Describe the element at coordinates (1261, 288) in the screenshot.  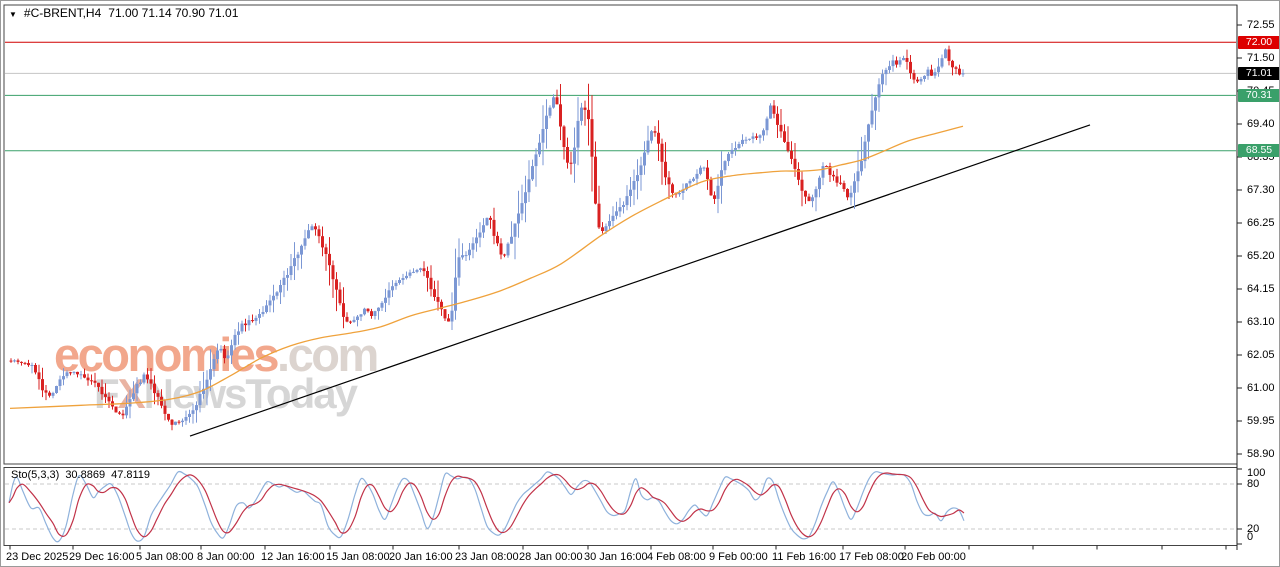
I see `price-tick-label: 64.15` at that location.